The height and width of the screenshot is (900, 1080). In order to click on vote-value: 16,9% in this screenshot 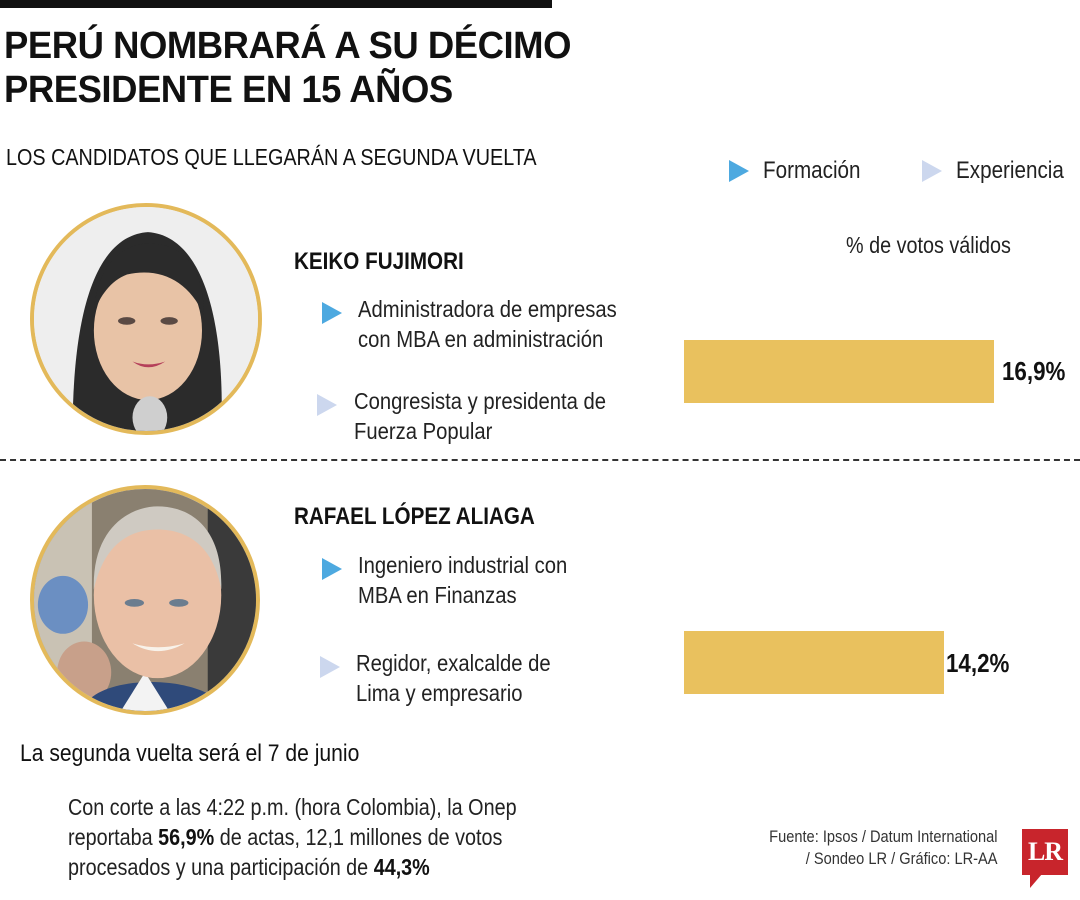, I will do `click(1034, 371)`.